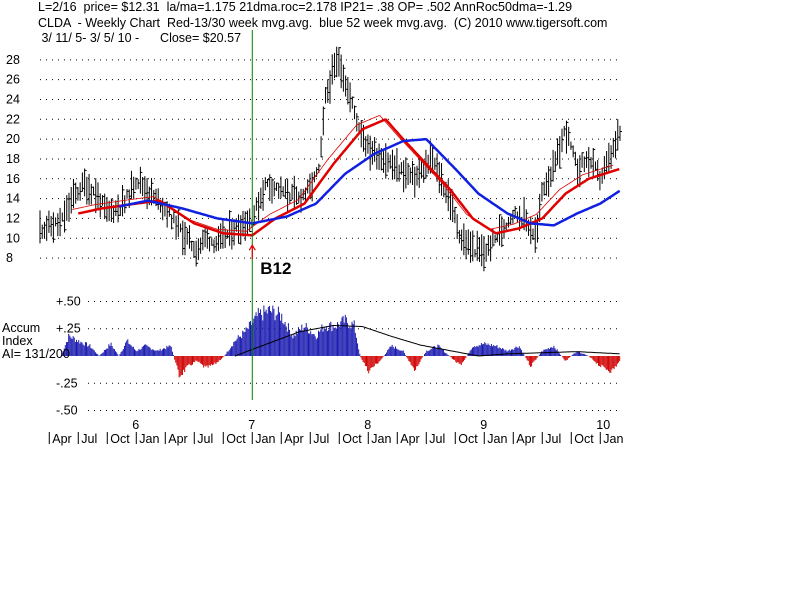 This screenshot has height=600, width=800. What do you see at coordinates (13, 159) in the screenshot?
I see `price-tick-label: 18` at bounding box center [13, 159].